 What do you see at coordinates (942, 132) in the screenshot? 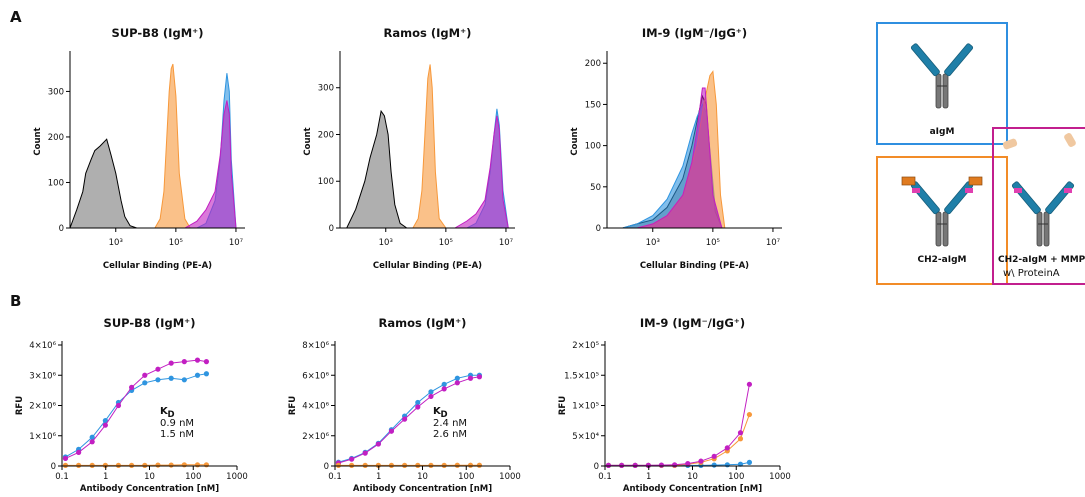
I see `diagram-label: aIgM` at bounding box center [942, 132].